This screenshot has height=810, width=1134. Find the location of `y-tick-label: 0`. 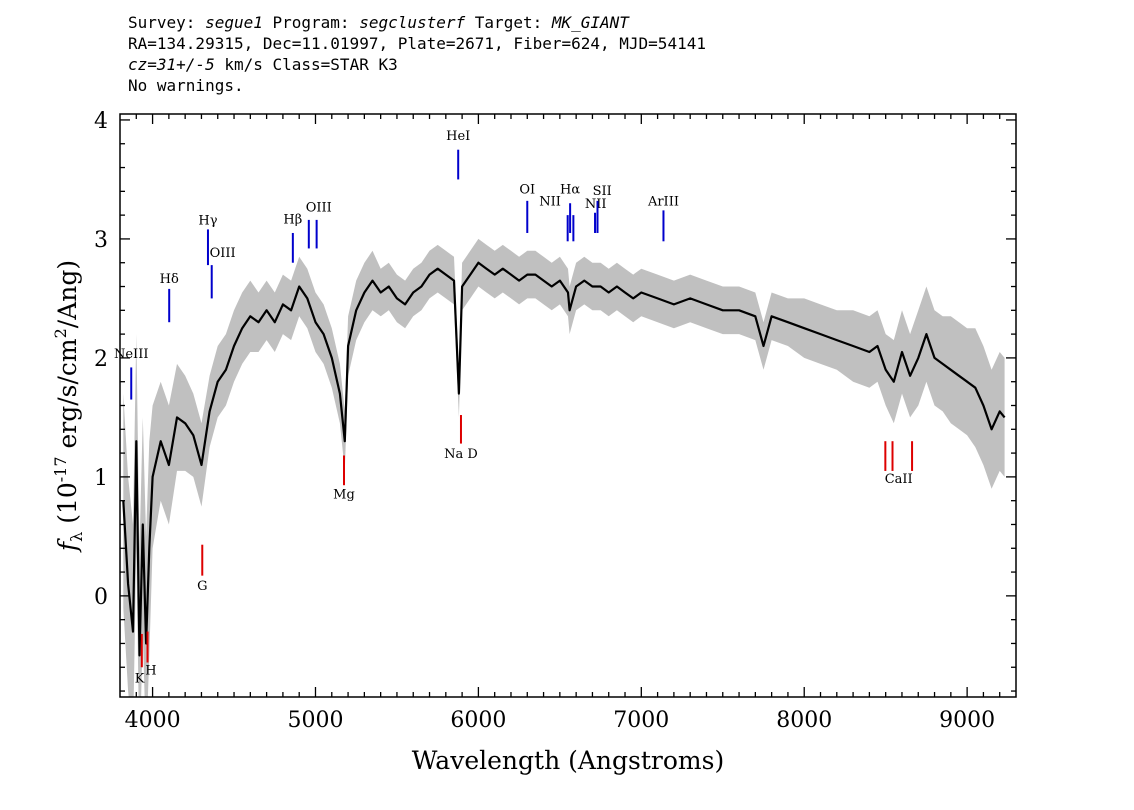

y-tick-label: 0 is located at coordinates (101, 597).